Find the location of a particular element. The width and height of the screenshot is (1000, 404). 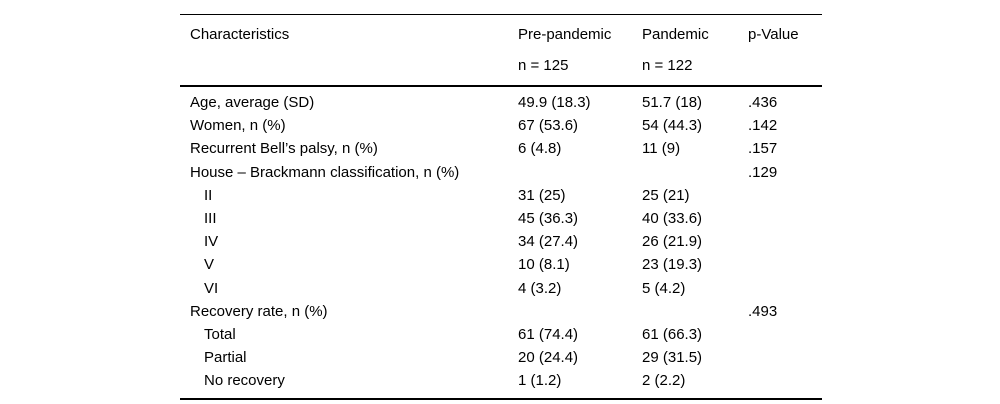

row-label: Recurrent Bell’s palsy, n (%) is located at coordinates (284, 149).